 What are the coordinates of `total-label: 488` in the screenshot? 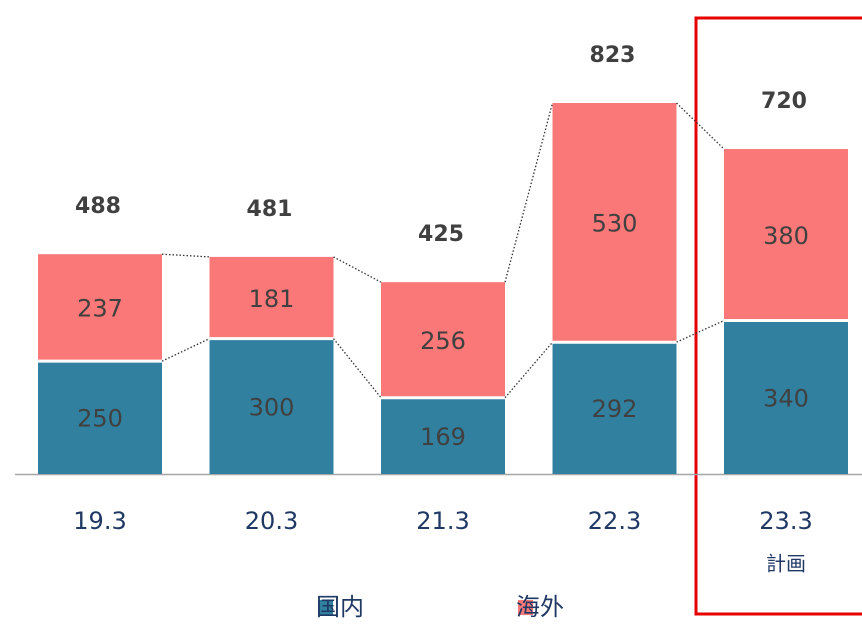 It's located at (98, 206).